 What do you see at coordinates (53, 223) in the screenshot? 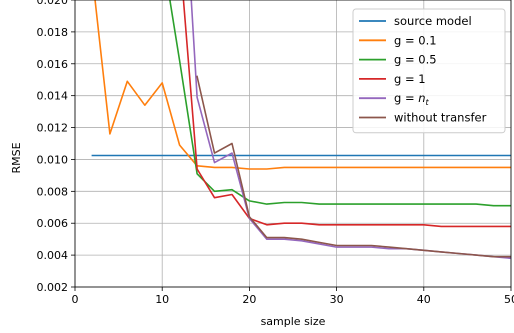
I see `y-tick-label: 0.006` at bounding box center [53, 223].